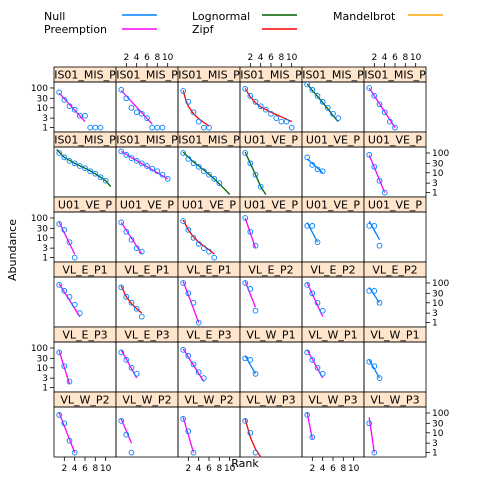  Describe the element at coordinates (245, 463) in the screenshot. I see `x-axis-title: Rank` at that location.